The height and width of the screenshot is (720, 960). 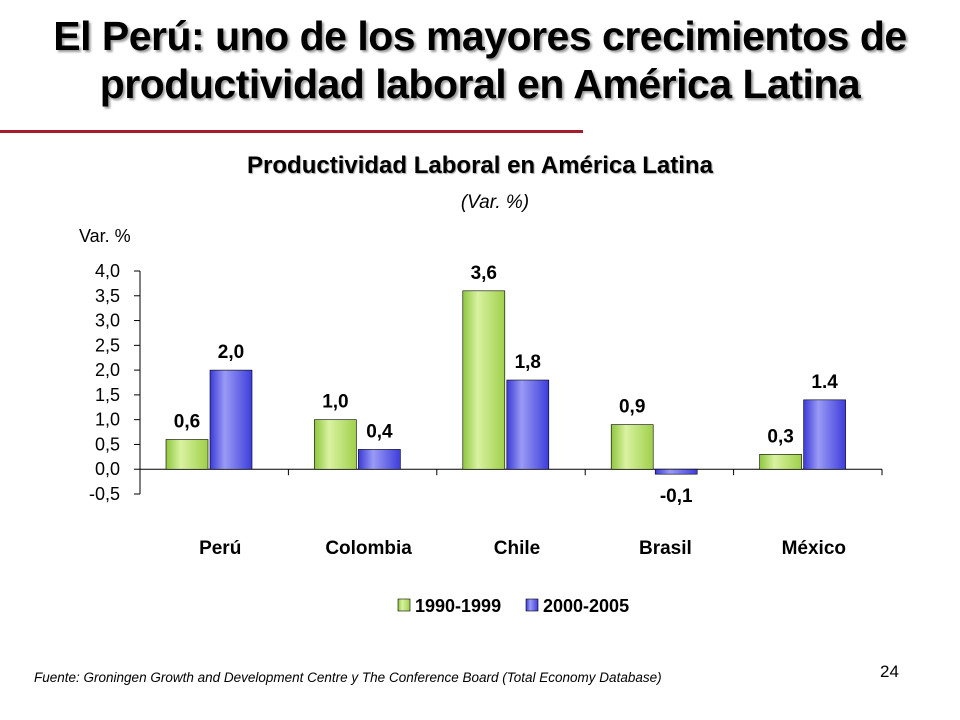 What do you see at coordinates (517, 548) in the screenshot?
I see `x-category-label: Chile` at bounding box center [517, 548].